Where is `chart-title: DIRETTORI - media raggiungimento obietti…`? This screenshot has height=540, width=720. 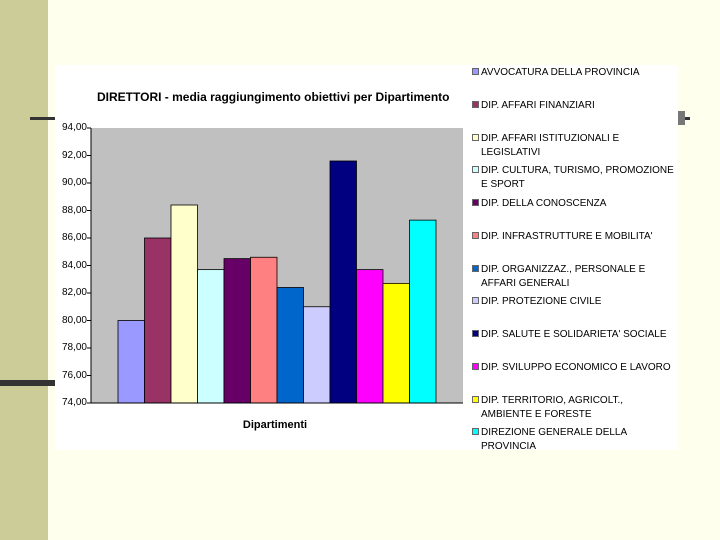 chart-title: DIRETTORI - media raggiungimento obietti… is located at coordinates (273, 97).